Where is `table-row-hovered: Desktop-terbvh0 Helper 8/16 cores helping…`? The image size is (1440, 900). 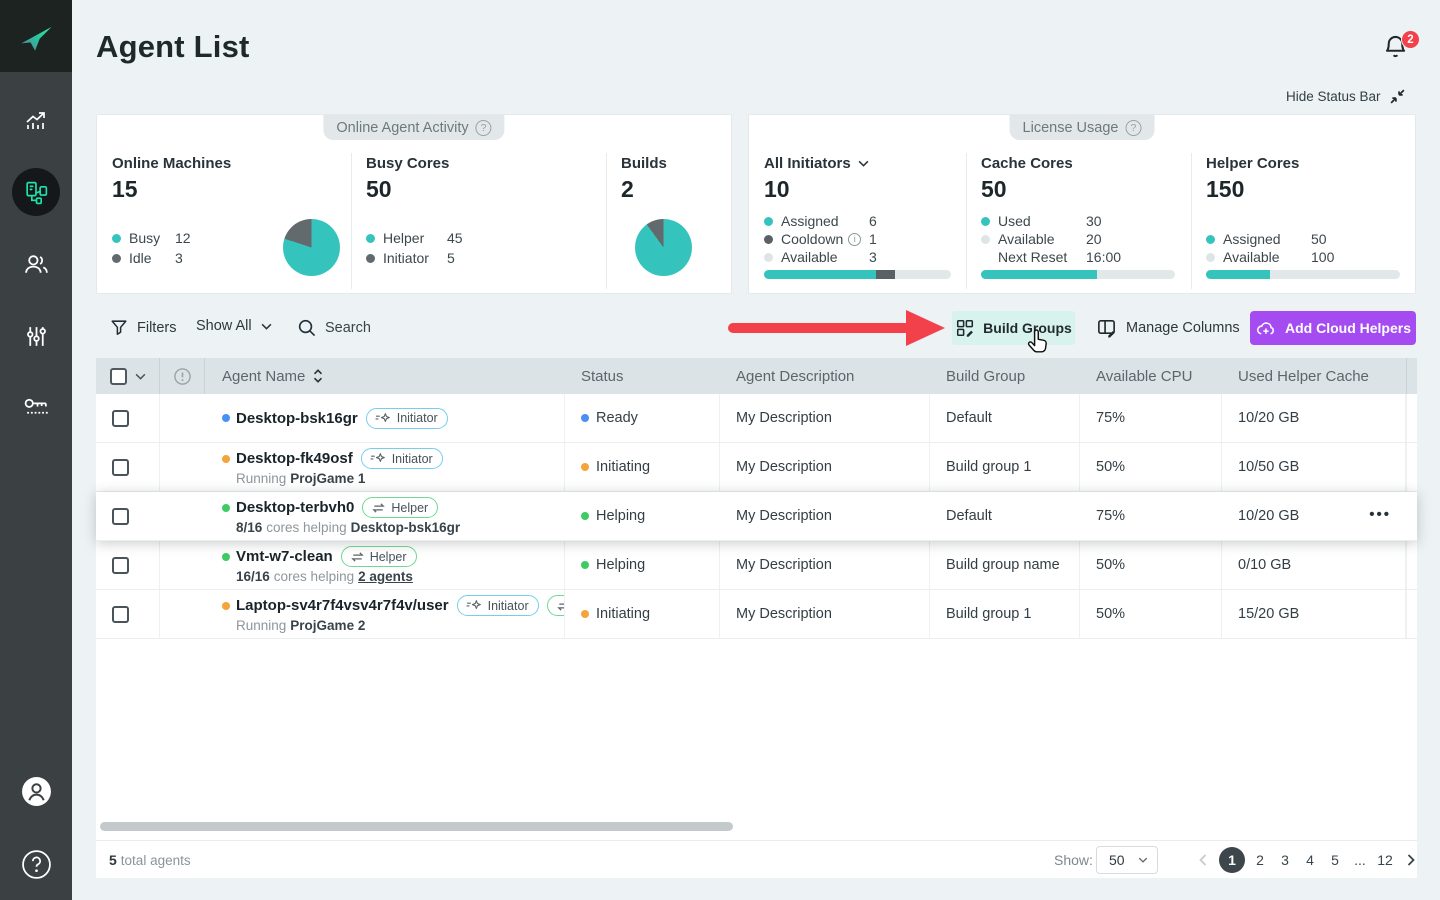 table-row-hovered: Desktop-terbvh0 Helper 8/16 cores helping… is located at coordinates (756, 516).